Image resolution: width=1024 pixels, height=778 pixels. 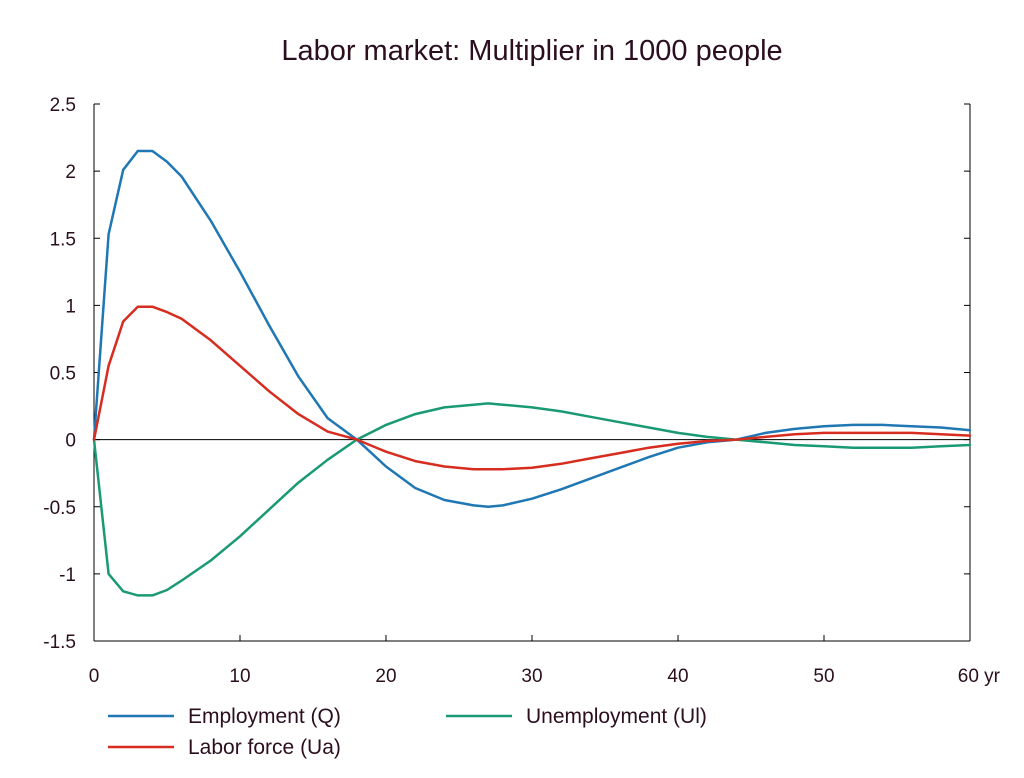 I want to click on x-tick-label: 40, so click(x=677, y=676).